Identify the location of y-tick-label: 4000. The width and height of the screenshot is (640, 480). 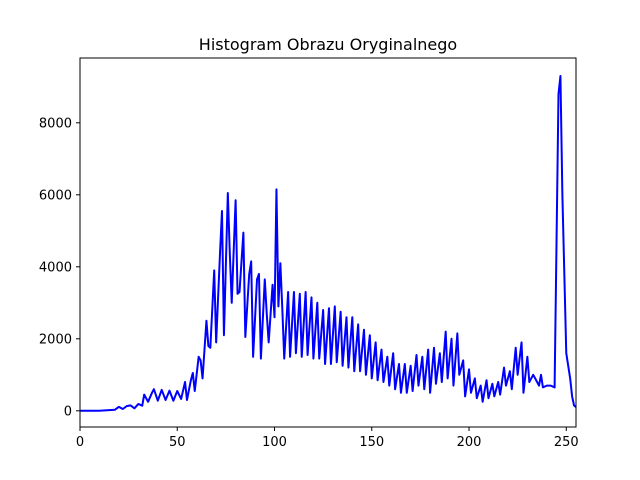
(55, 267).